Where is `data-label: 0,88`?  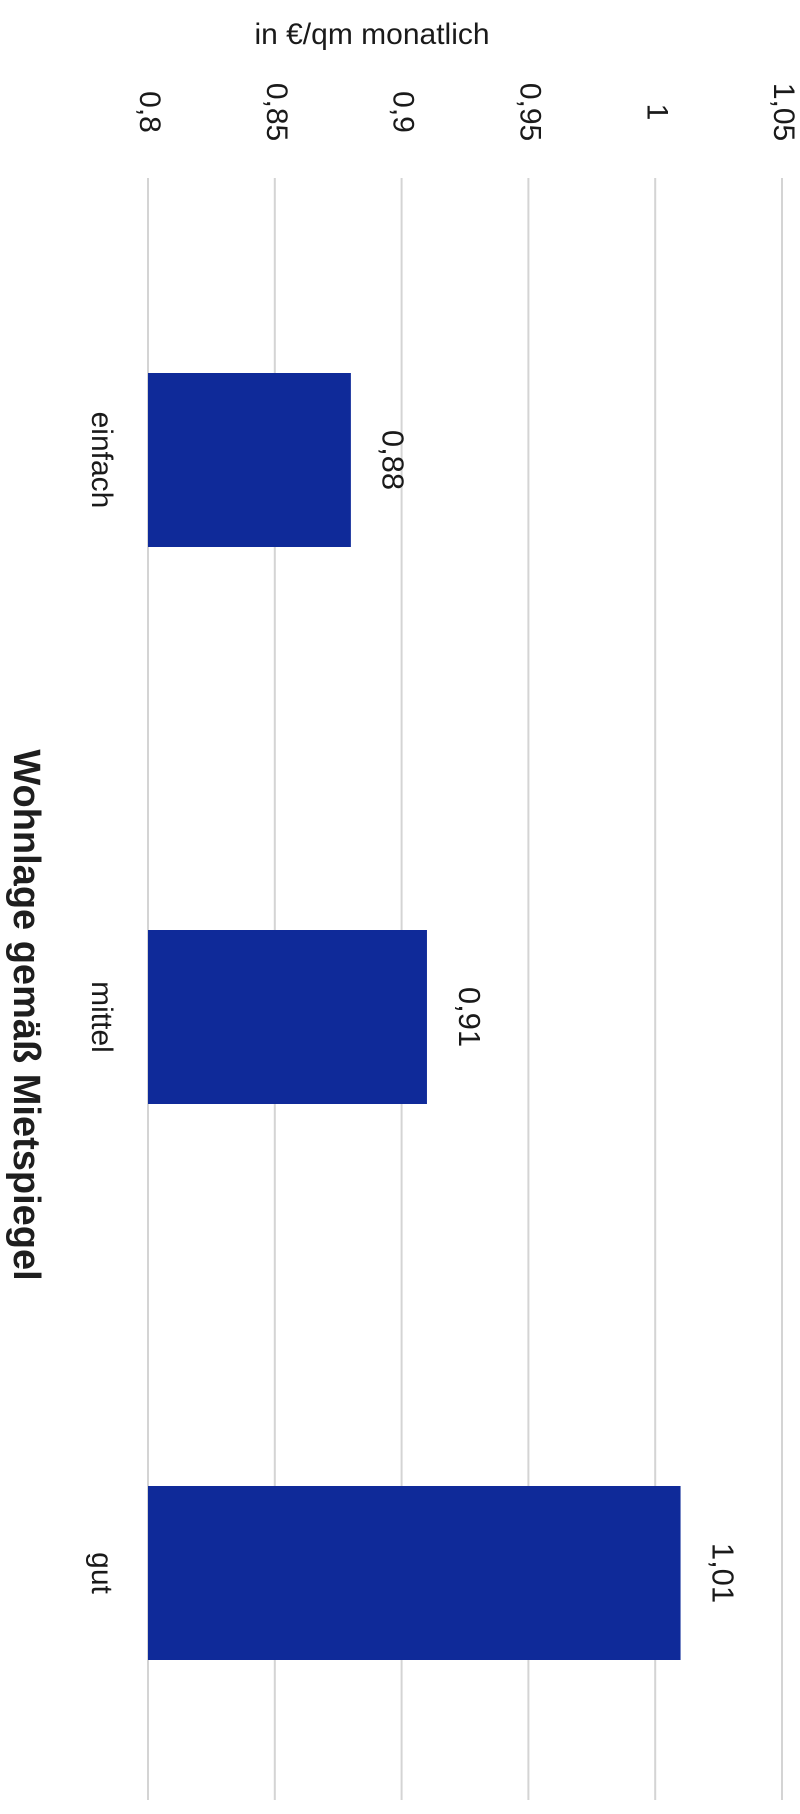
data-label: 0,88 is located at coordinates (393, 460).